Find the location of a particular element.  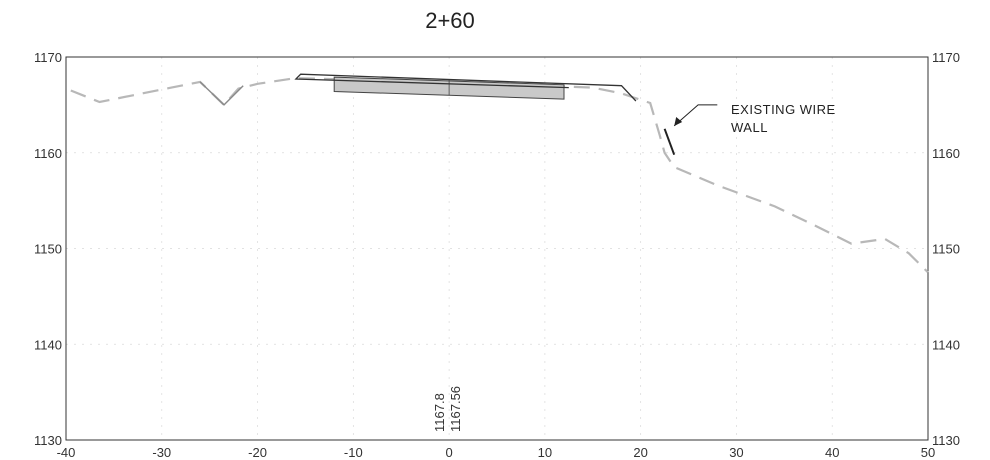

x-tick-label: 10 is located at coordinates (545, 452).